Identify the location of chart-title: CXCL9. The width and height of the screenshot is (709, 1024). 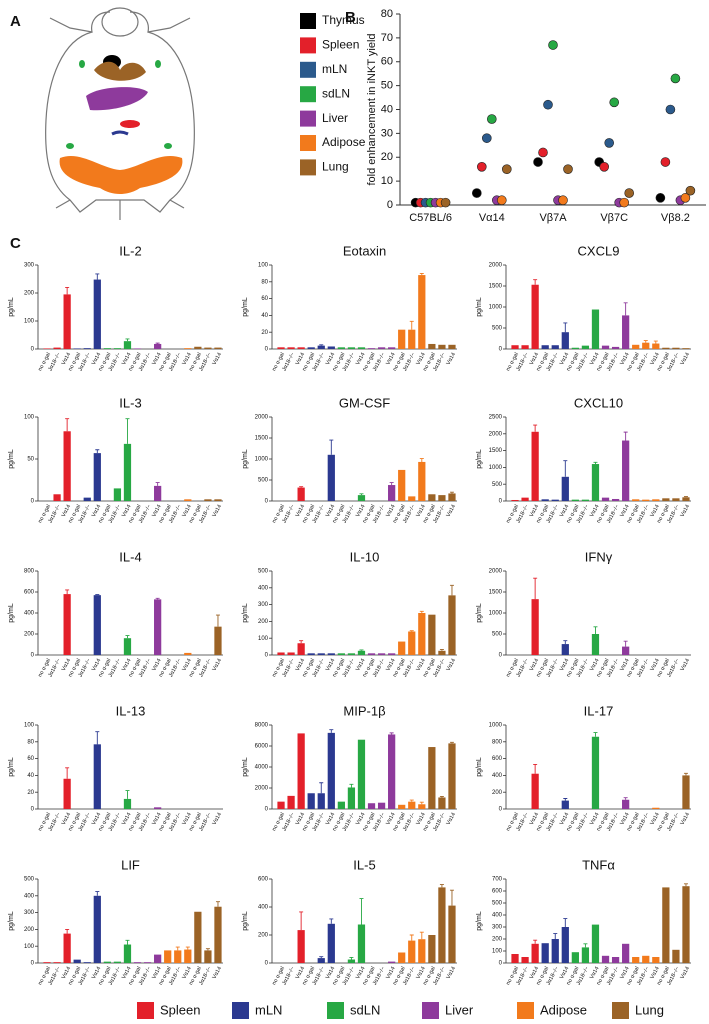
(599, 250).